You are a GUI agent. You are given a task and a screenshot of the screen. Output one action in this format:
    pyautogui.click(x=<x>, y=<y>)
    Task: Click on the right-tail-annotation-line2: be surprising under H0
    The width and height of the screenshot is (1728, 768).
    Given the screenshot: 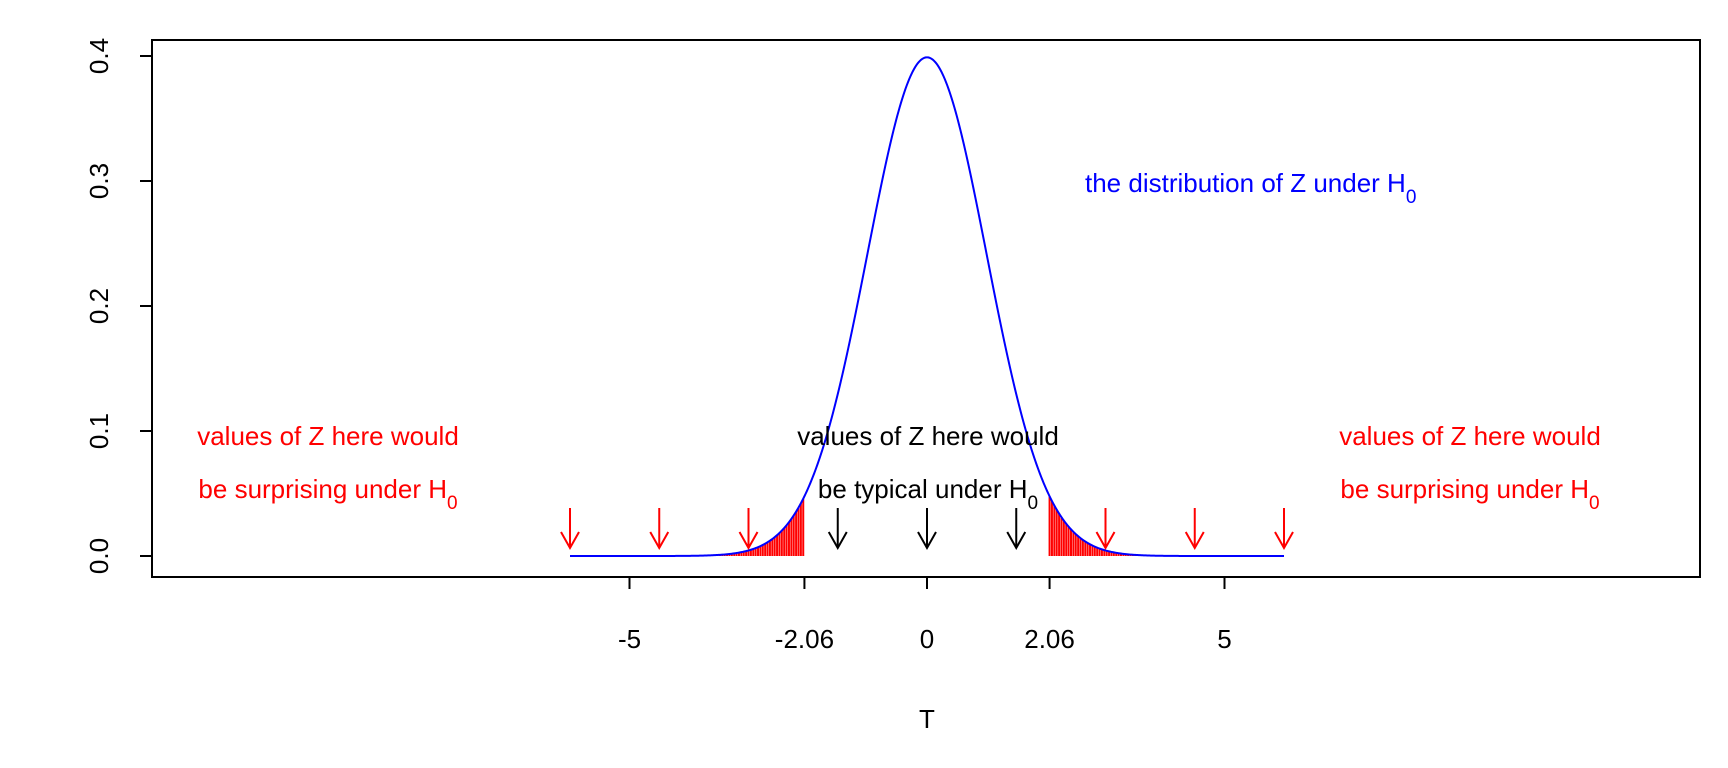 What is the action you would take?
    pyautogui.click(x=1469, y=494)
    